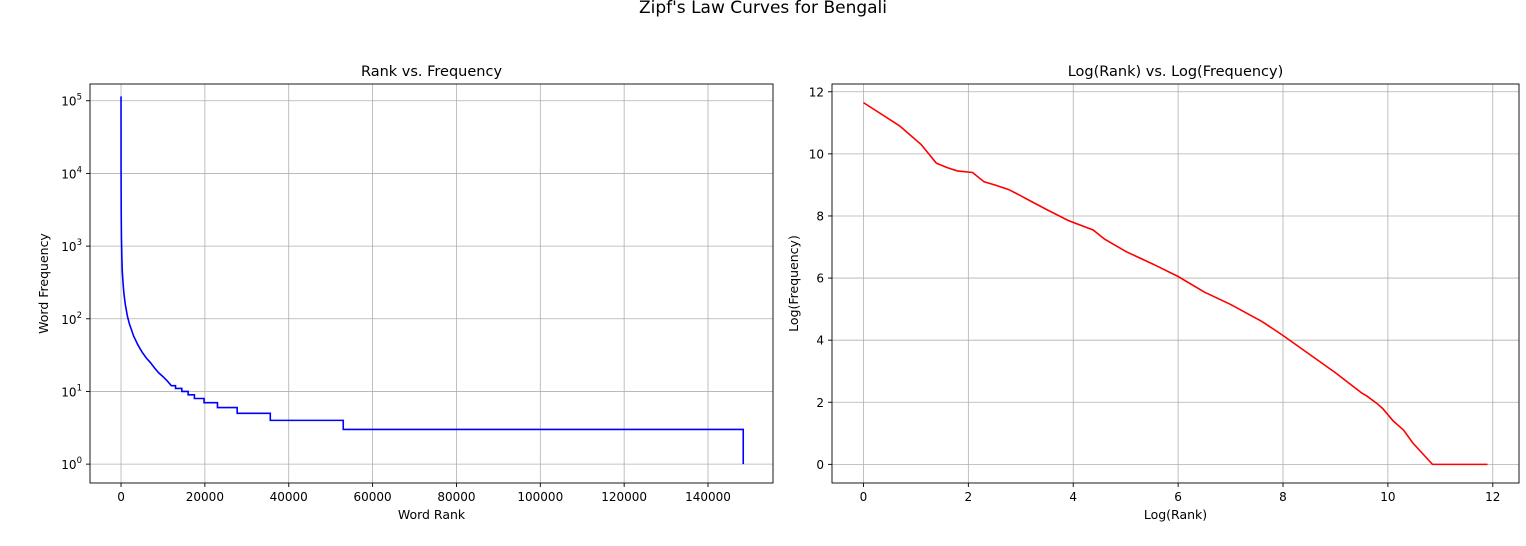 This screenshot has width=1526, height=546. Describe the element at coordinates (820, 465) in the screenshot. I see `log-log-y-tick-label: 0` at that location.